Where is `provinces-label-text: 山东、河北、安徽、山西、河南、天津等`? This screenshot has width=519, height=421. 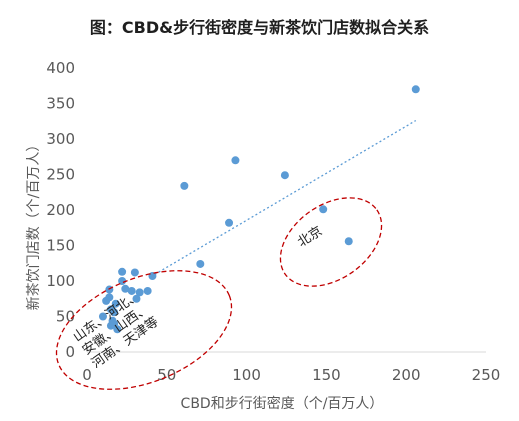 provinces-label-text: 山东、河北、安徽、山西、河南、天津等 is located at coordinates (116, 329).